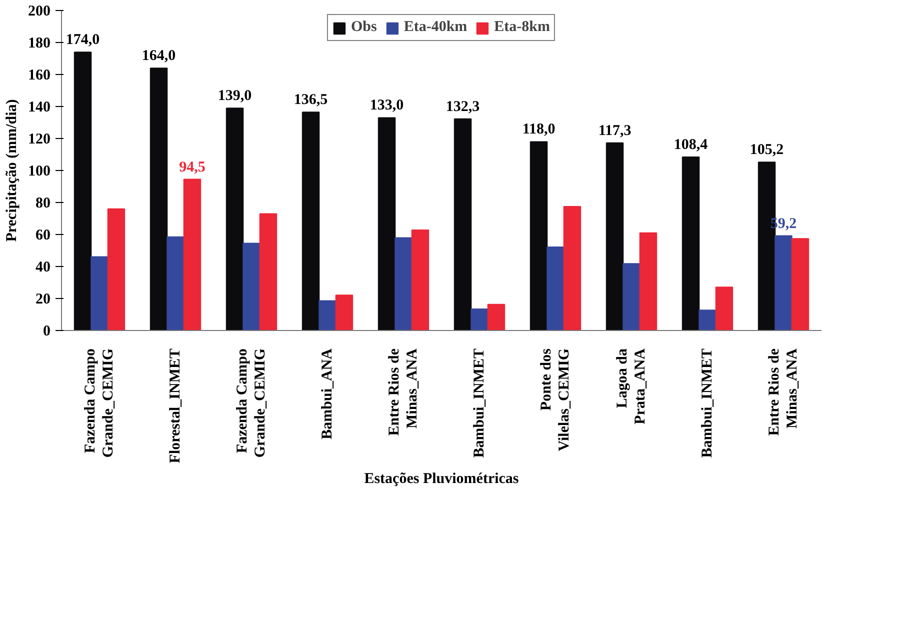 The height and width of the screenshot is (633, 912). Describe the element at coordinates (328, 394) in the screenshot. I see `x-tick-label: Bambui_ANA` at that location.